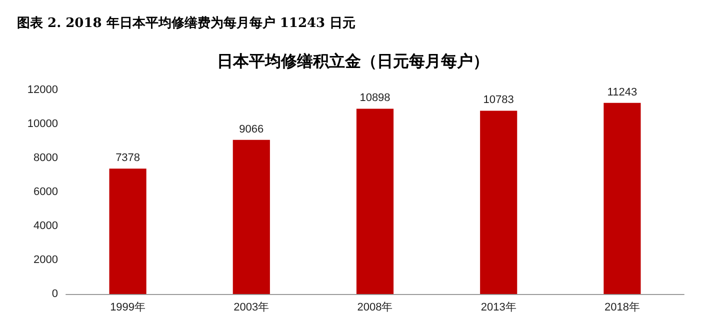  What do you see at coordinates (46, 226) in the screenshot?
I see `y-tick-label: 4000` at bounding box center [46, 226].